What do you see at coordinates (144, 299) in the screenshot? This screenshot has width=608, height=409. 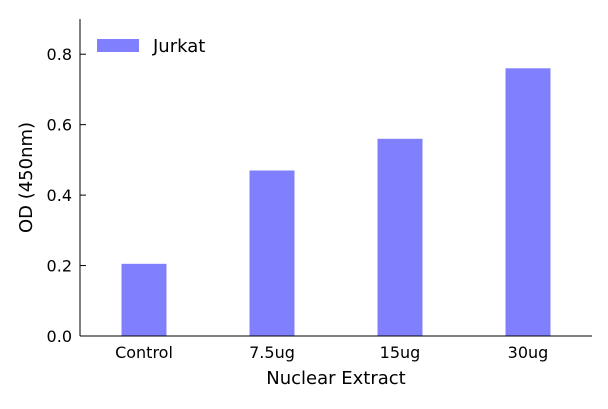 I see `bar-Control` at bounding box center [144, 299].